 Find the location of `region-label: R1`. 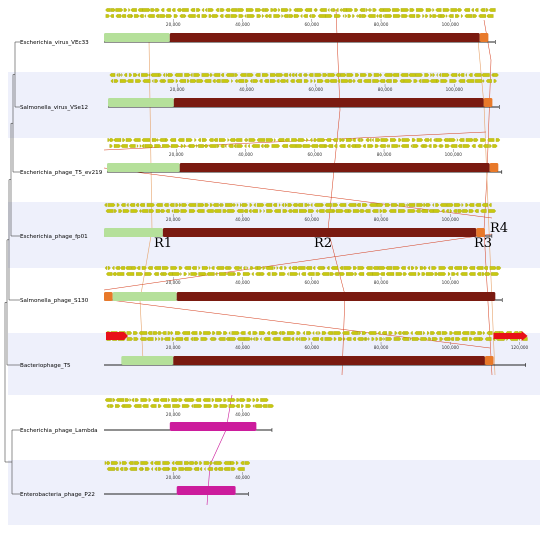

region-label: R1 is located at coordinates (163, 243).